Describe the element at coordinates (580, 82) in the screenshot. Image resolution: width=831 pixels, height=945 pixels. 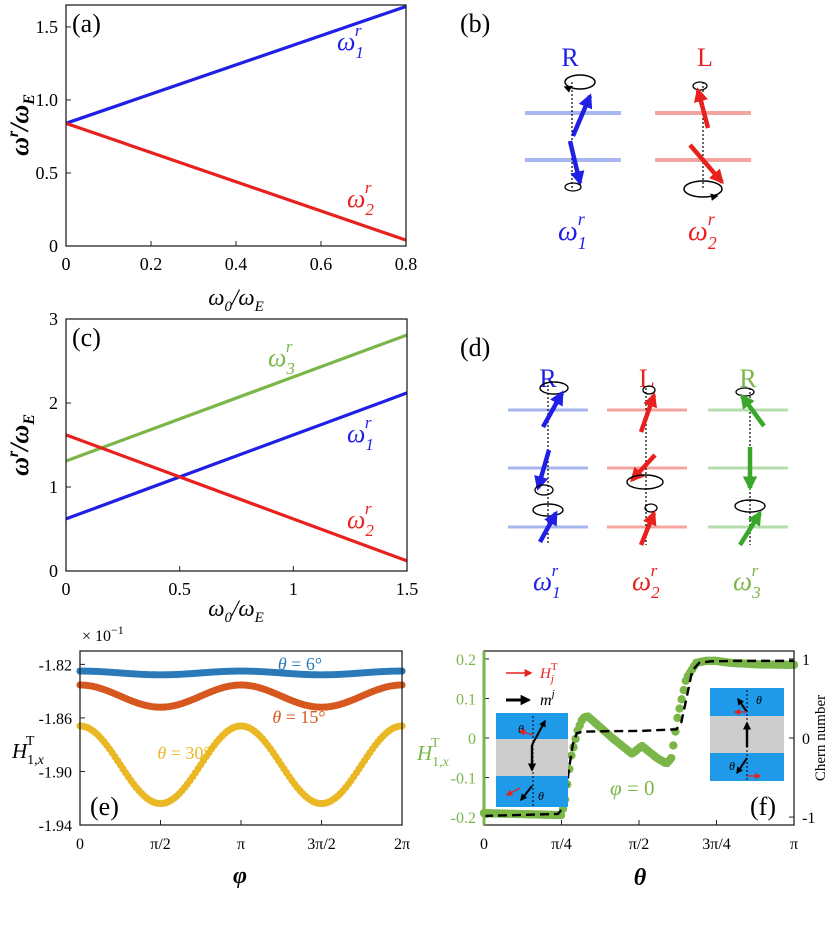
I see `panel-b-r-precession-top` at that location.